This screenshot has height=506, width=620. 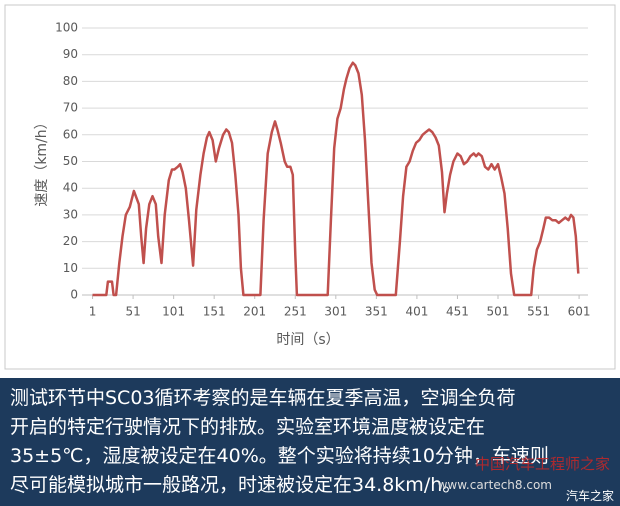 What do you see at coordinates (70, 54) in the screenshot?
I see `y-tick-label: 90` at bounding box center [70, 54].